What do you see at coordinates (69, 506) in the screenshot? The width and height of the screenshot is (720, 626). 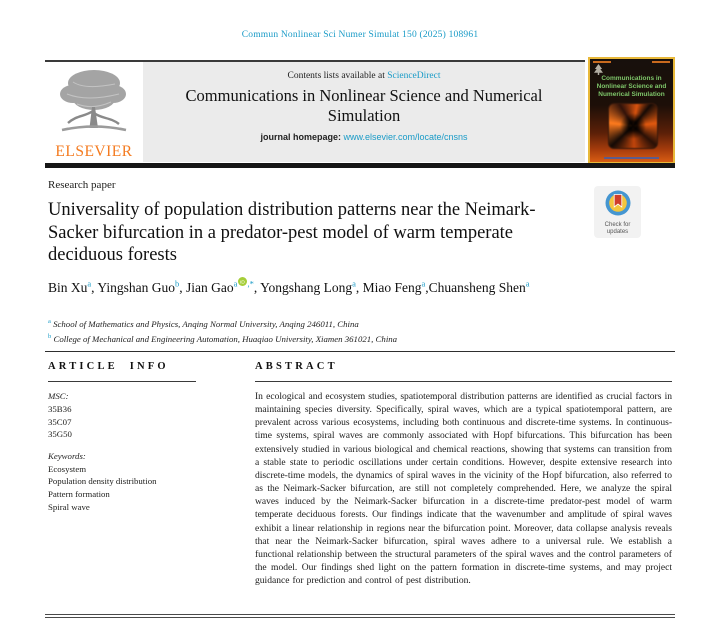 I see `keyword: Spiral wave` at bounding box center [69, 506].